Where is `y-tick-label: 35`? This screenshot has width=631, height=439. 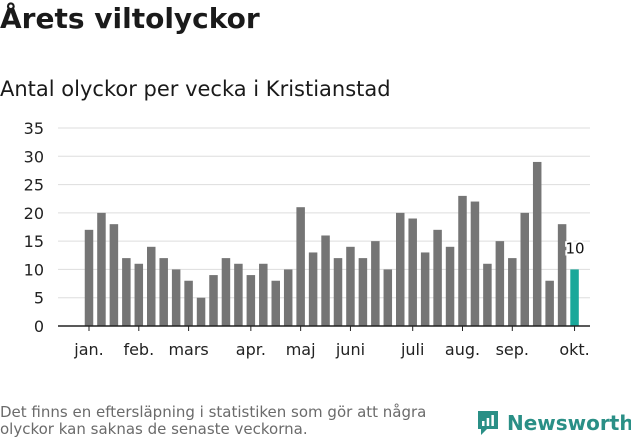 y-tick-label: 35 is located at coordinates (34, 128).